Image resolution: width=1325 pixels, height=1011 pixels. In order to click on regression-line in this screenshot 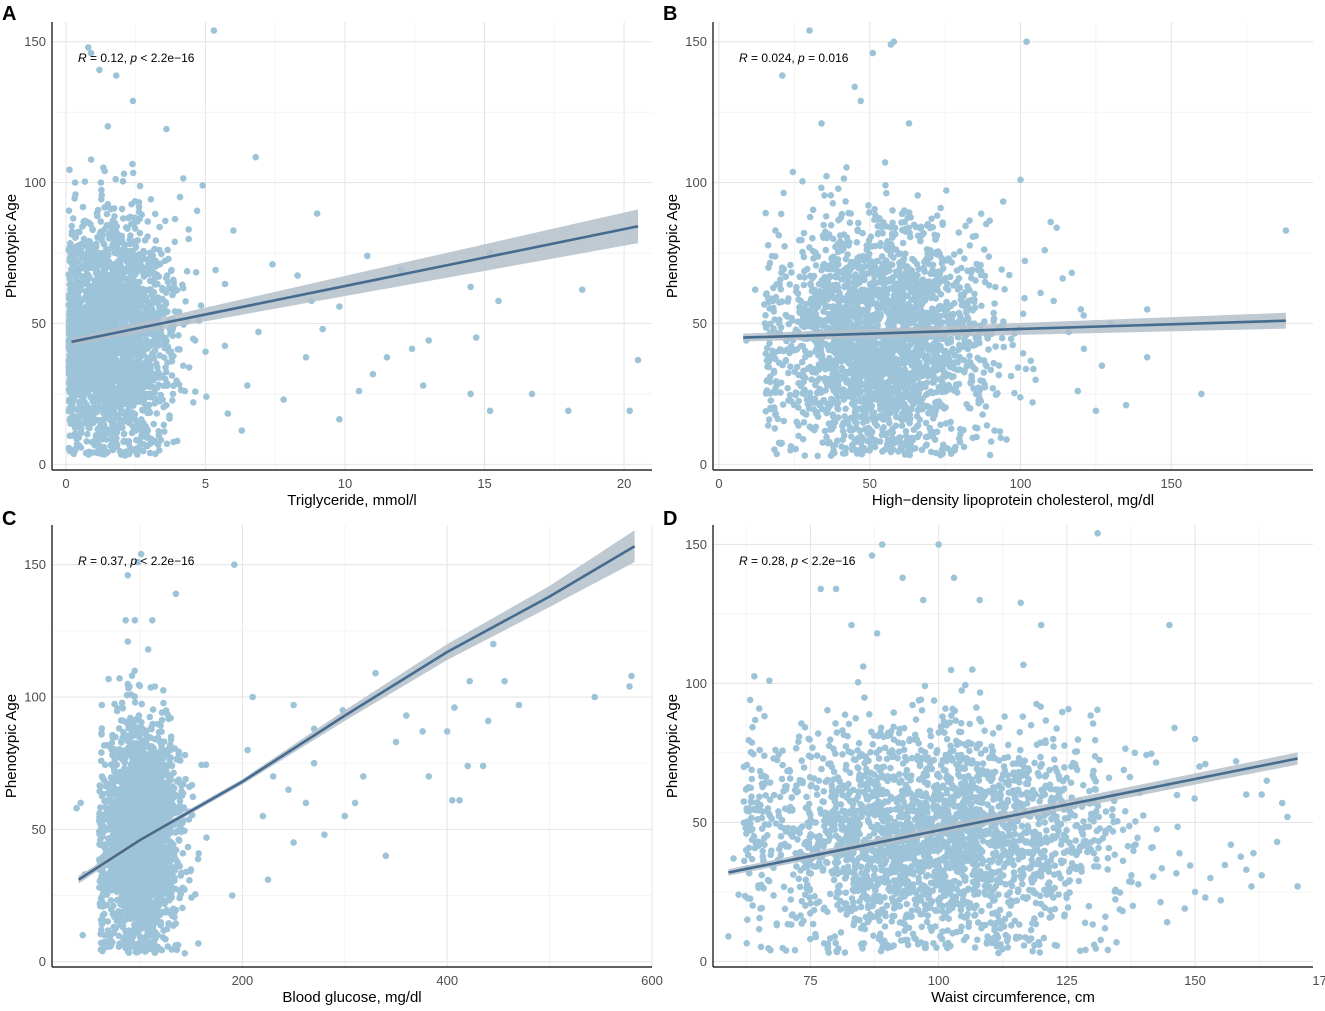, I will do `click(355, 284)`.